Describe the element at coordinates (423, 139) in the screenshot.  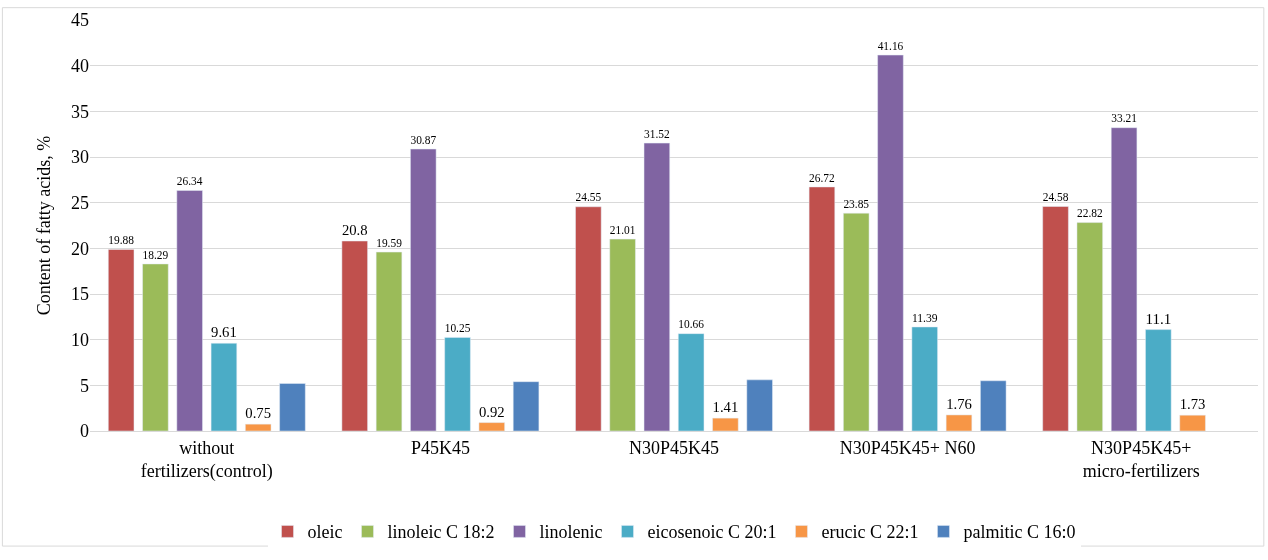
I see `data-label: 30.87` at that location.